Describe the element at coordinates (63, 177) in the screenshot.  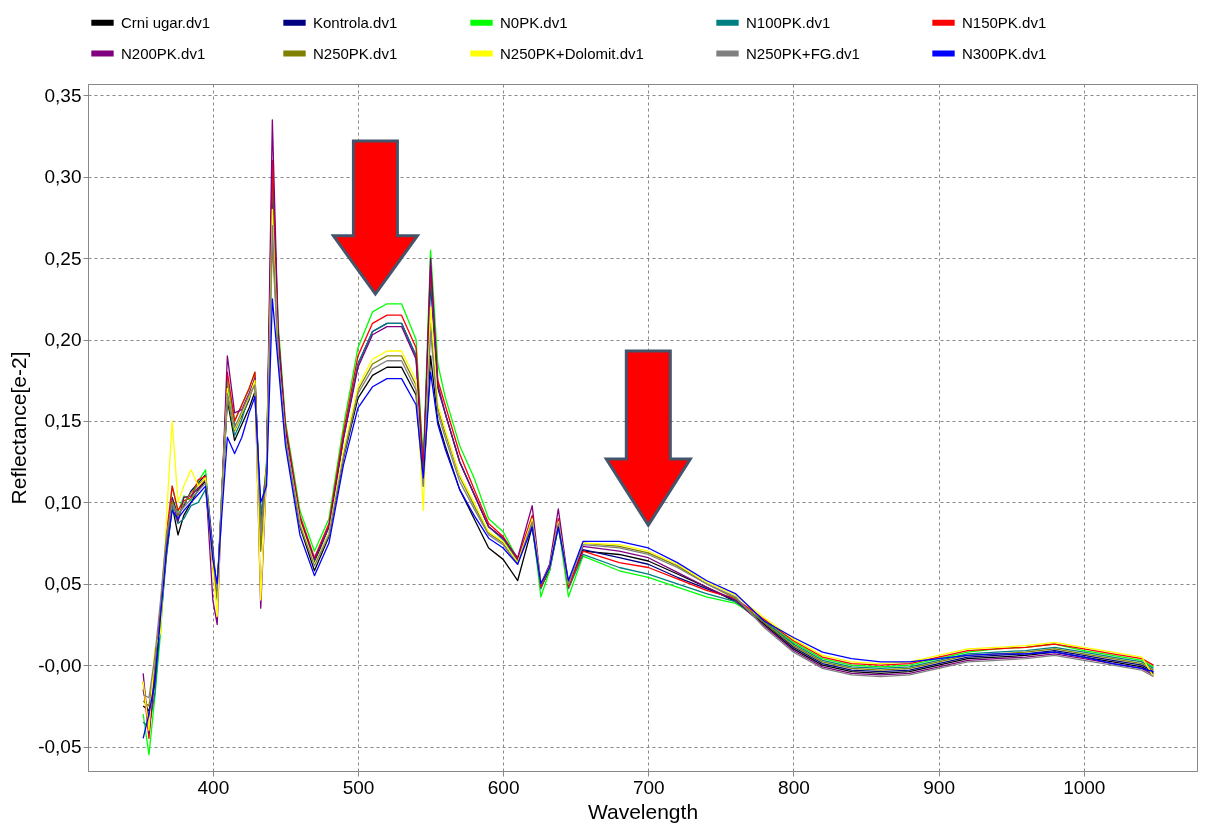
I see `y-tick-label: 0,30` at that location.